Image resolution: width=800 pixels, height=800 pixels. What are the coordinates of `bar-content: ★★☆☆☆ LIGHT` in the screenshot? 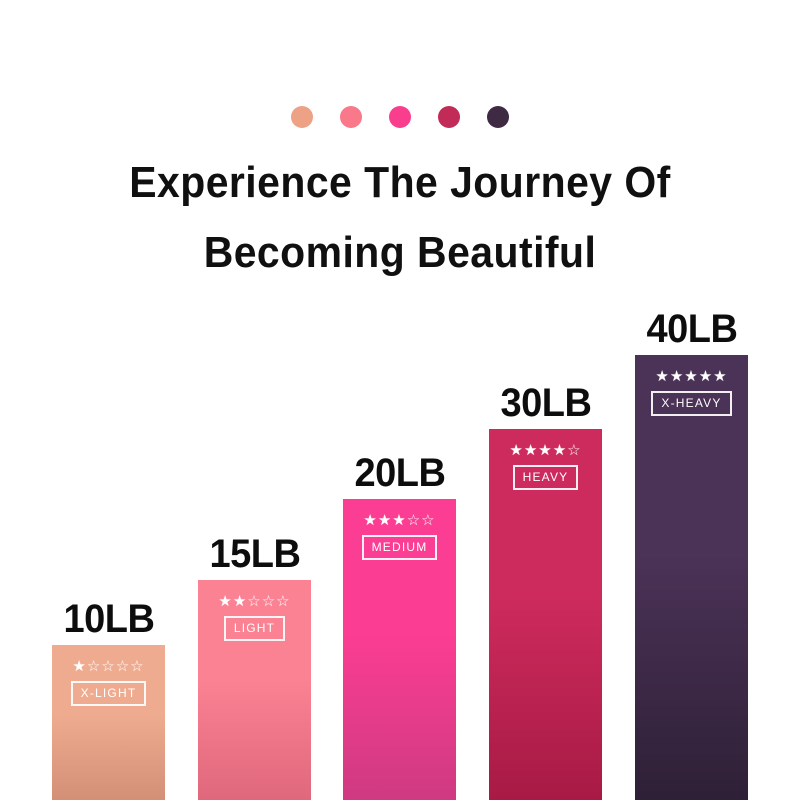 It's located at (254, 610).